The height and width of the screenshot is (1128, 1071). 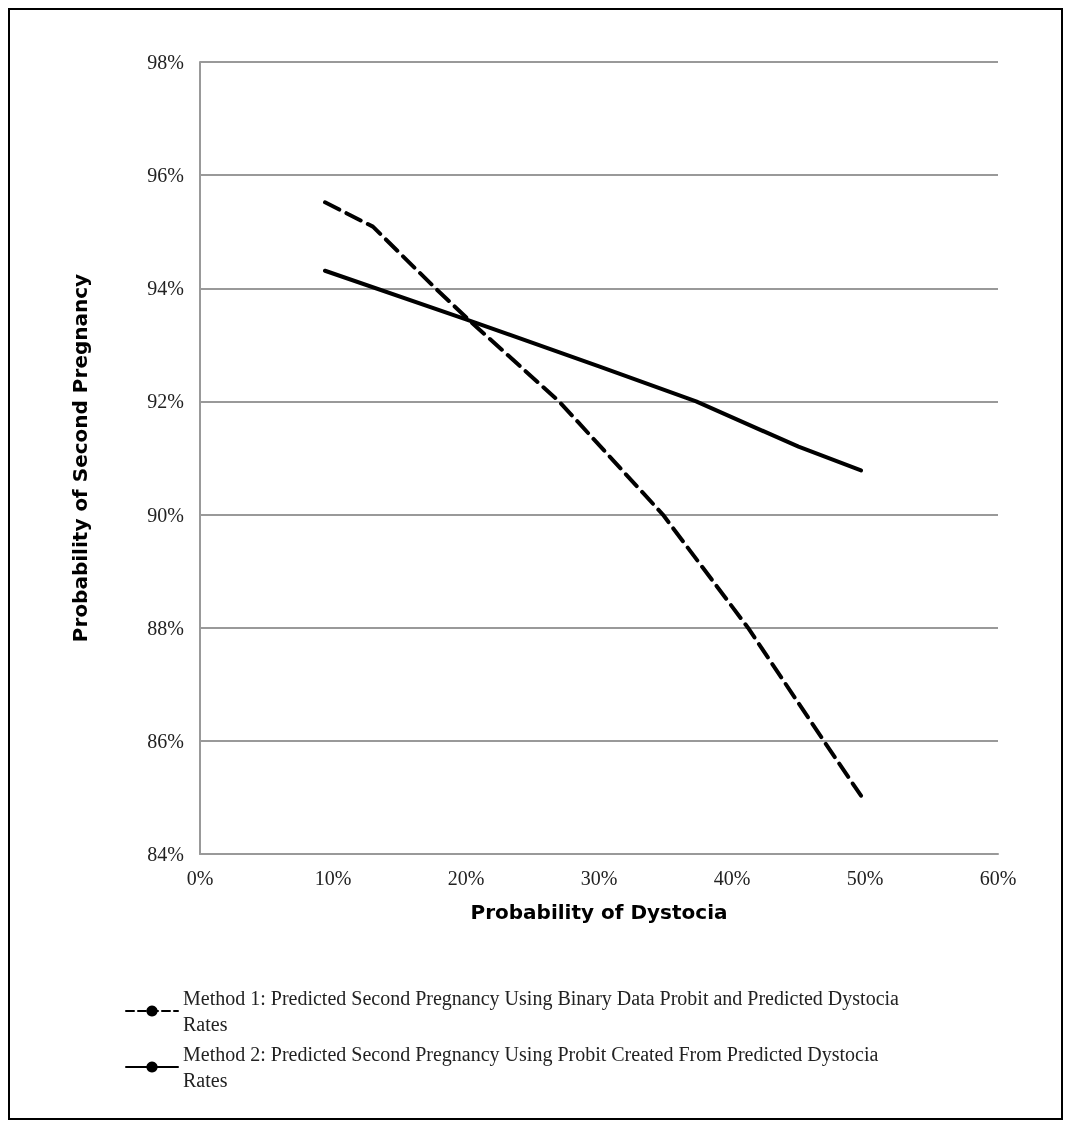 I want to click on x-tick-label: 10%, so click(x=333, y=878).